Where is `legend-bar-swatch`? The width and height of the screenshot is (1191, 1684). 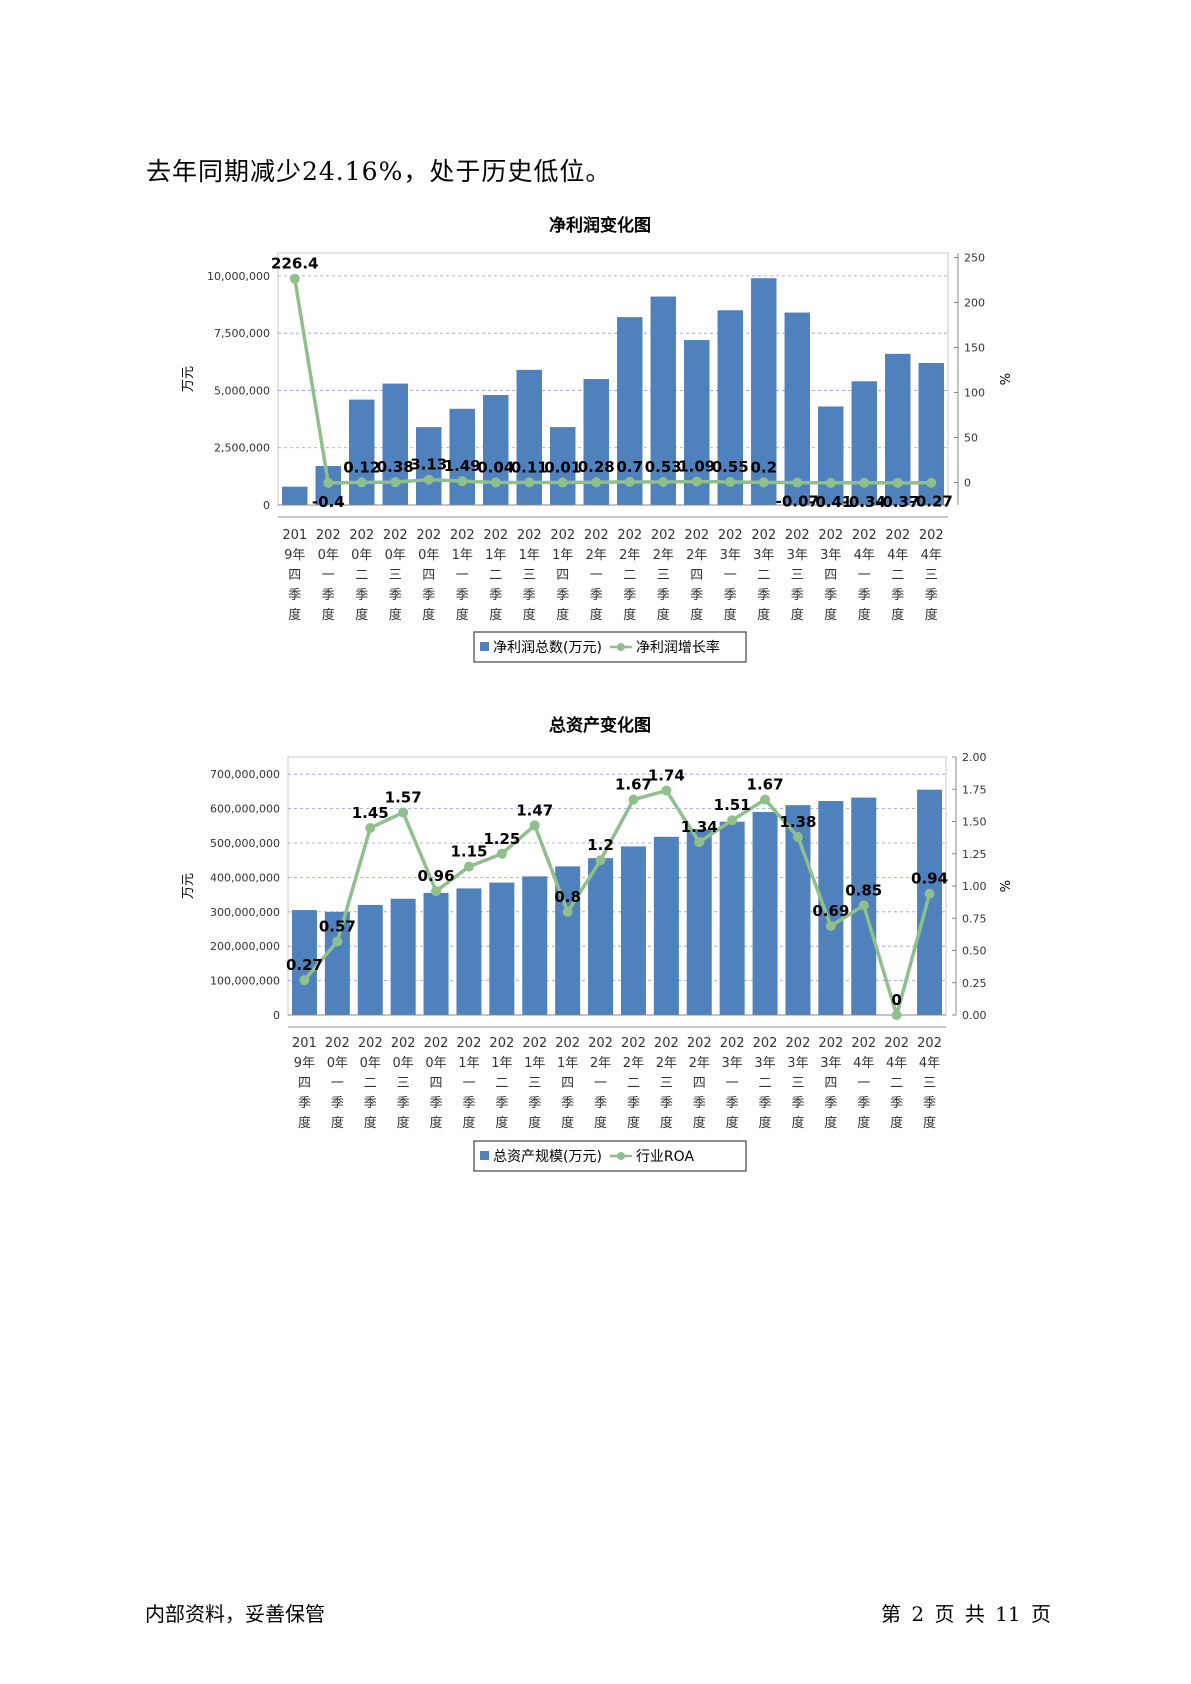 legend-bar-swatch is located at coordinates (484, 646).